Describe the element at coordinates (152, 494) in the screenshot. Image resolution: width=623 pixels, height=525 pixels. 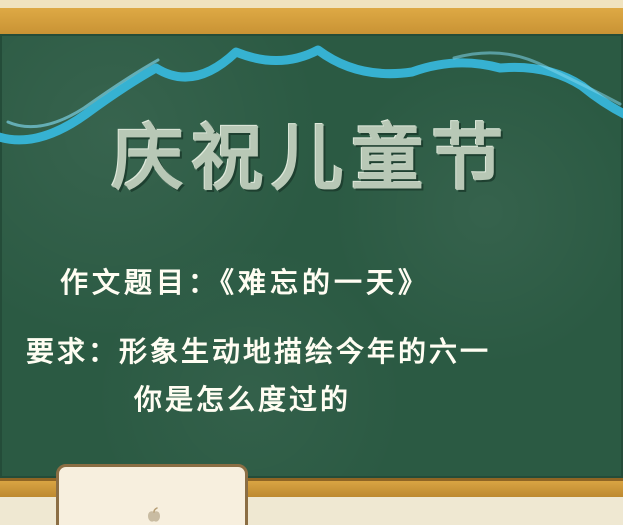
I see `paper-sheet` at that location.